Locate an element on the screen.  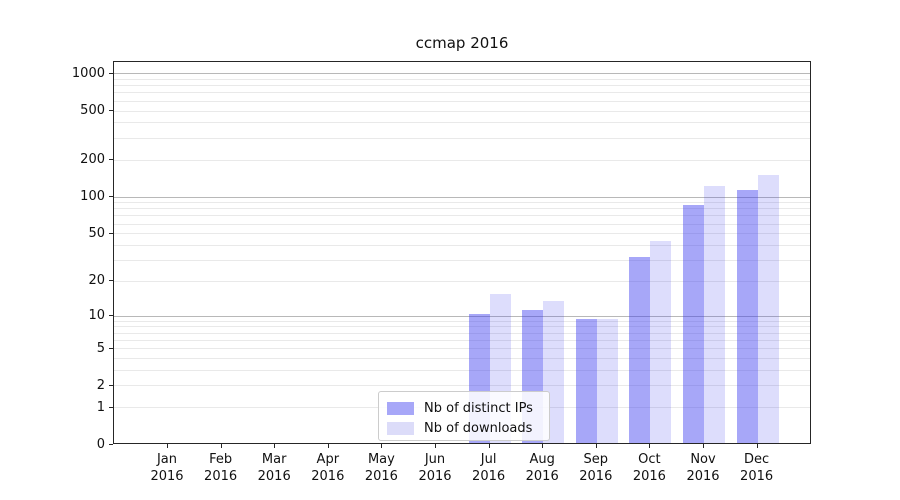
x-tick-month: Jun is located at coordinates (435, 459).